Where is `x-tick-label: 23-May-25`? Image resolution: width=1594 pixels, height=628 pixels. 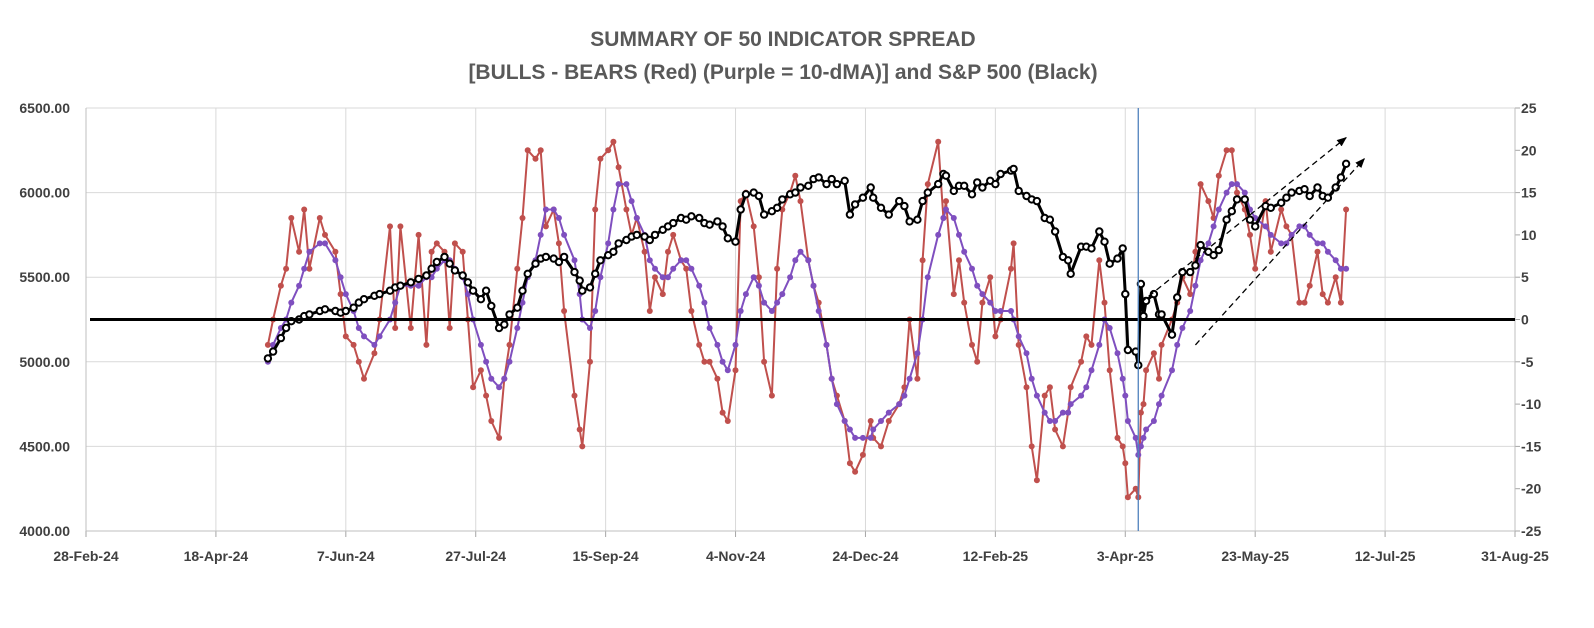
x-tick-label: 23-May-25 is located at coordinates (1255, 556).